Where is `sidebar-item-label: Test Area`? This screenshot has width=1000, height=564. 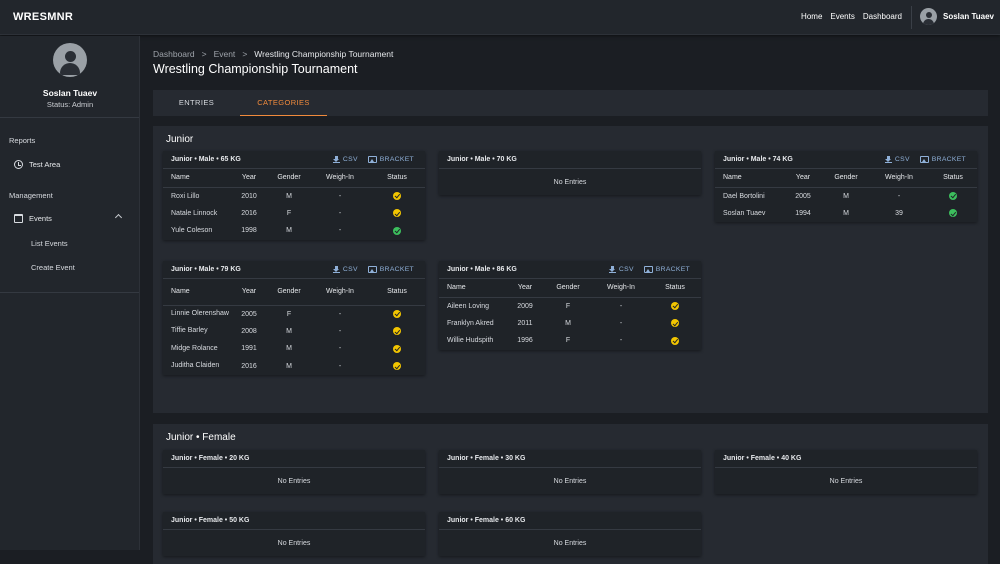 sidebar-item-label: Test Area is located at coordinates (45, 164).